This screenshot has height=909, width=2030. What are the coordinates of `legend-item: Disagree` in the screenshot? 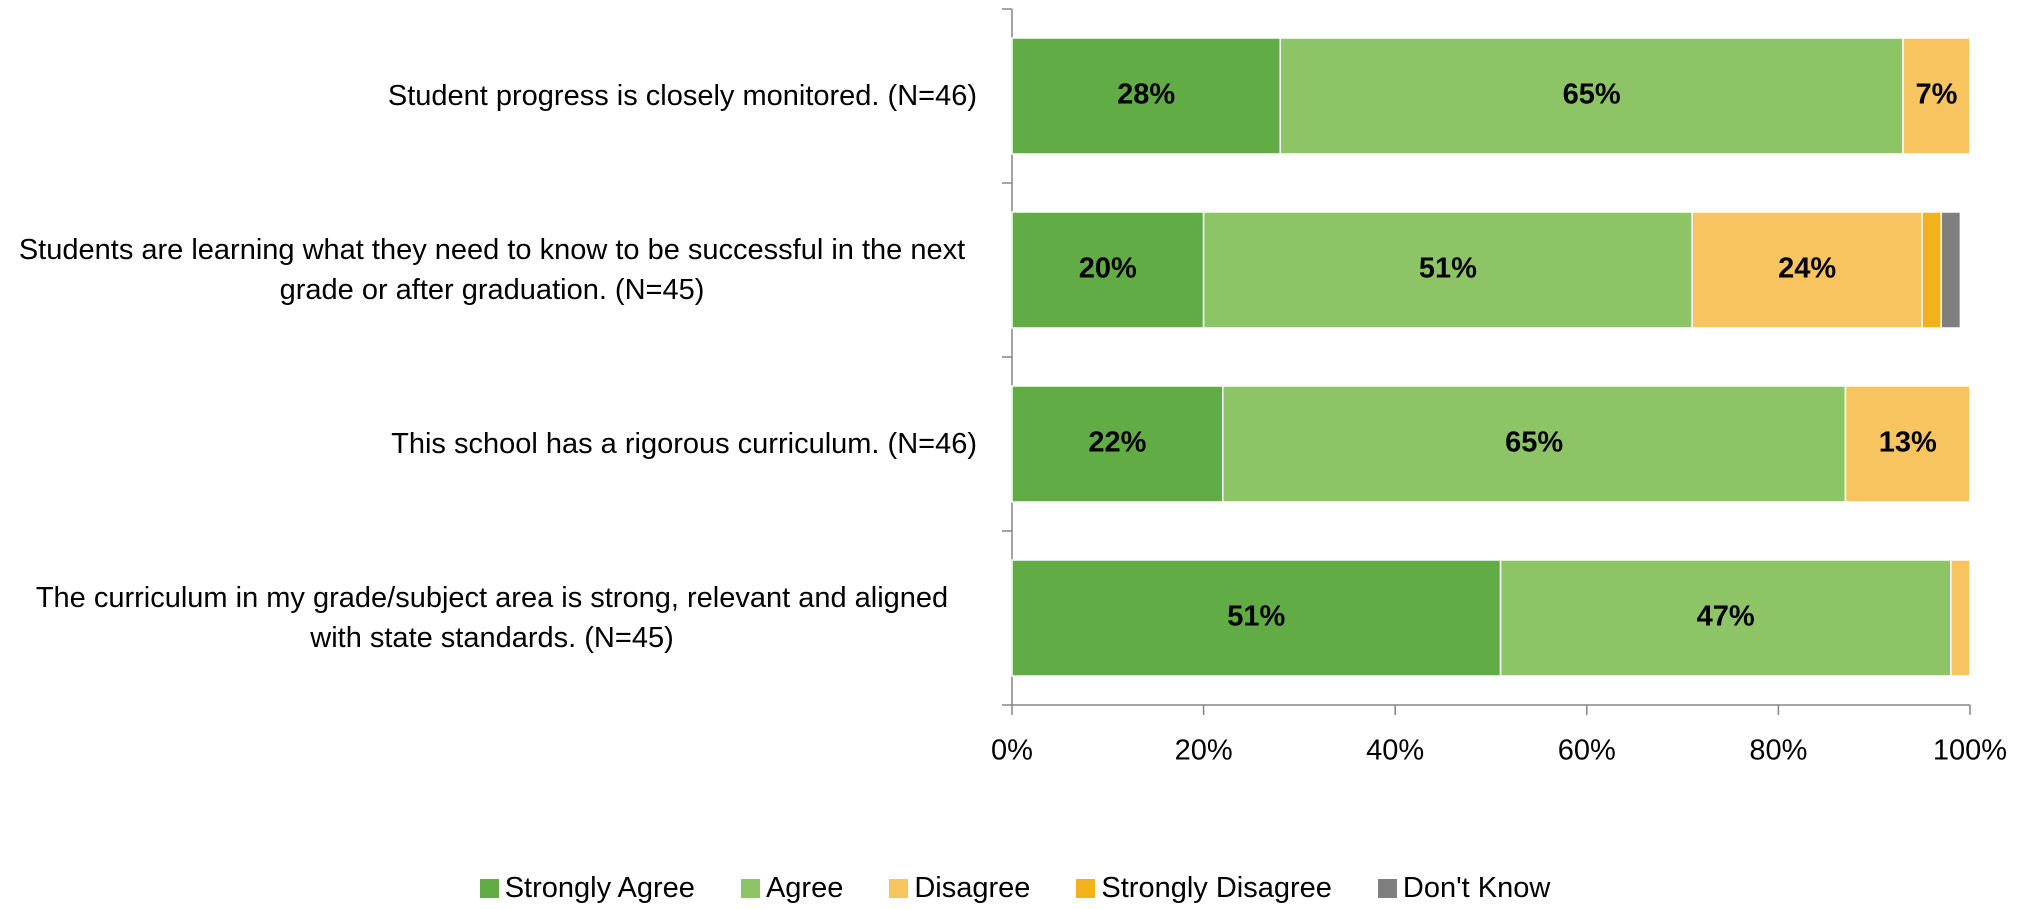 It's located at (959, 888).